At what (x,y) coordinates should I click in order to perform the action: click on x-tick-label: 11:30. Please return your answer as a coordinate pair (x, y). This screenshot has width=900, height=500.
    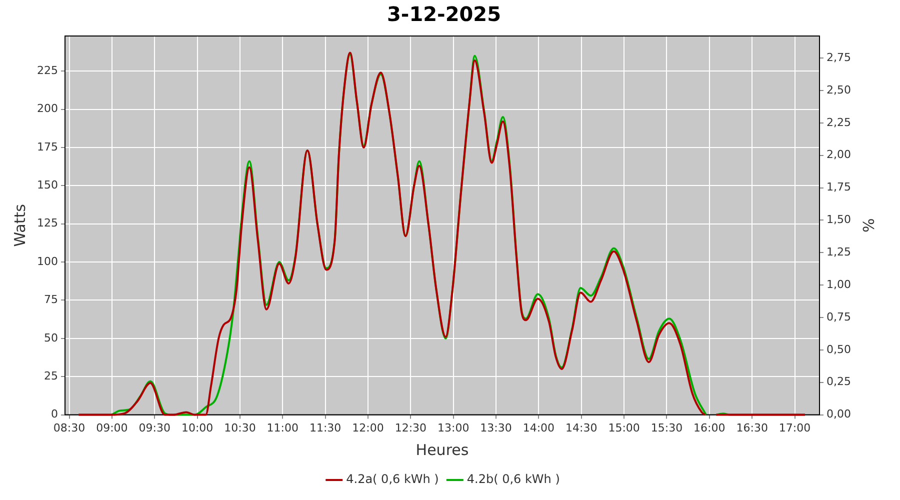
    Looking at the image, I should click on (325, 427).